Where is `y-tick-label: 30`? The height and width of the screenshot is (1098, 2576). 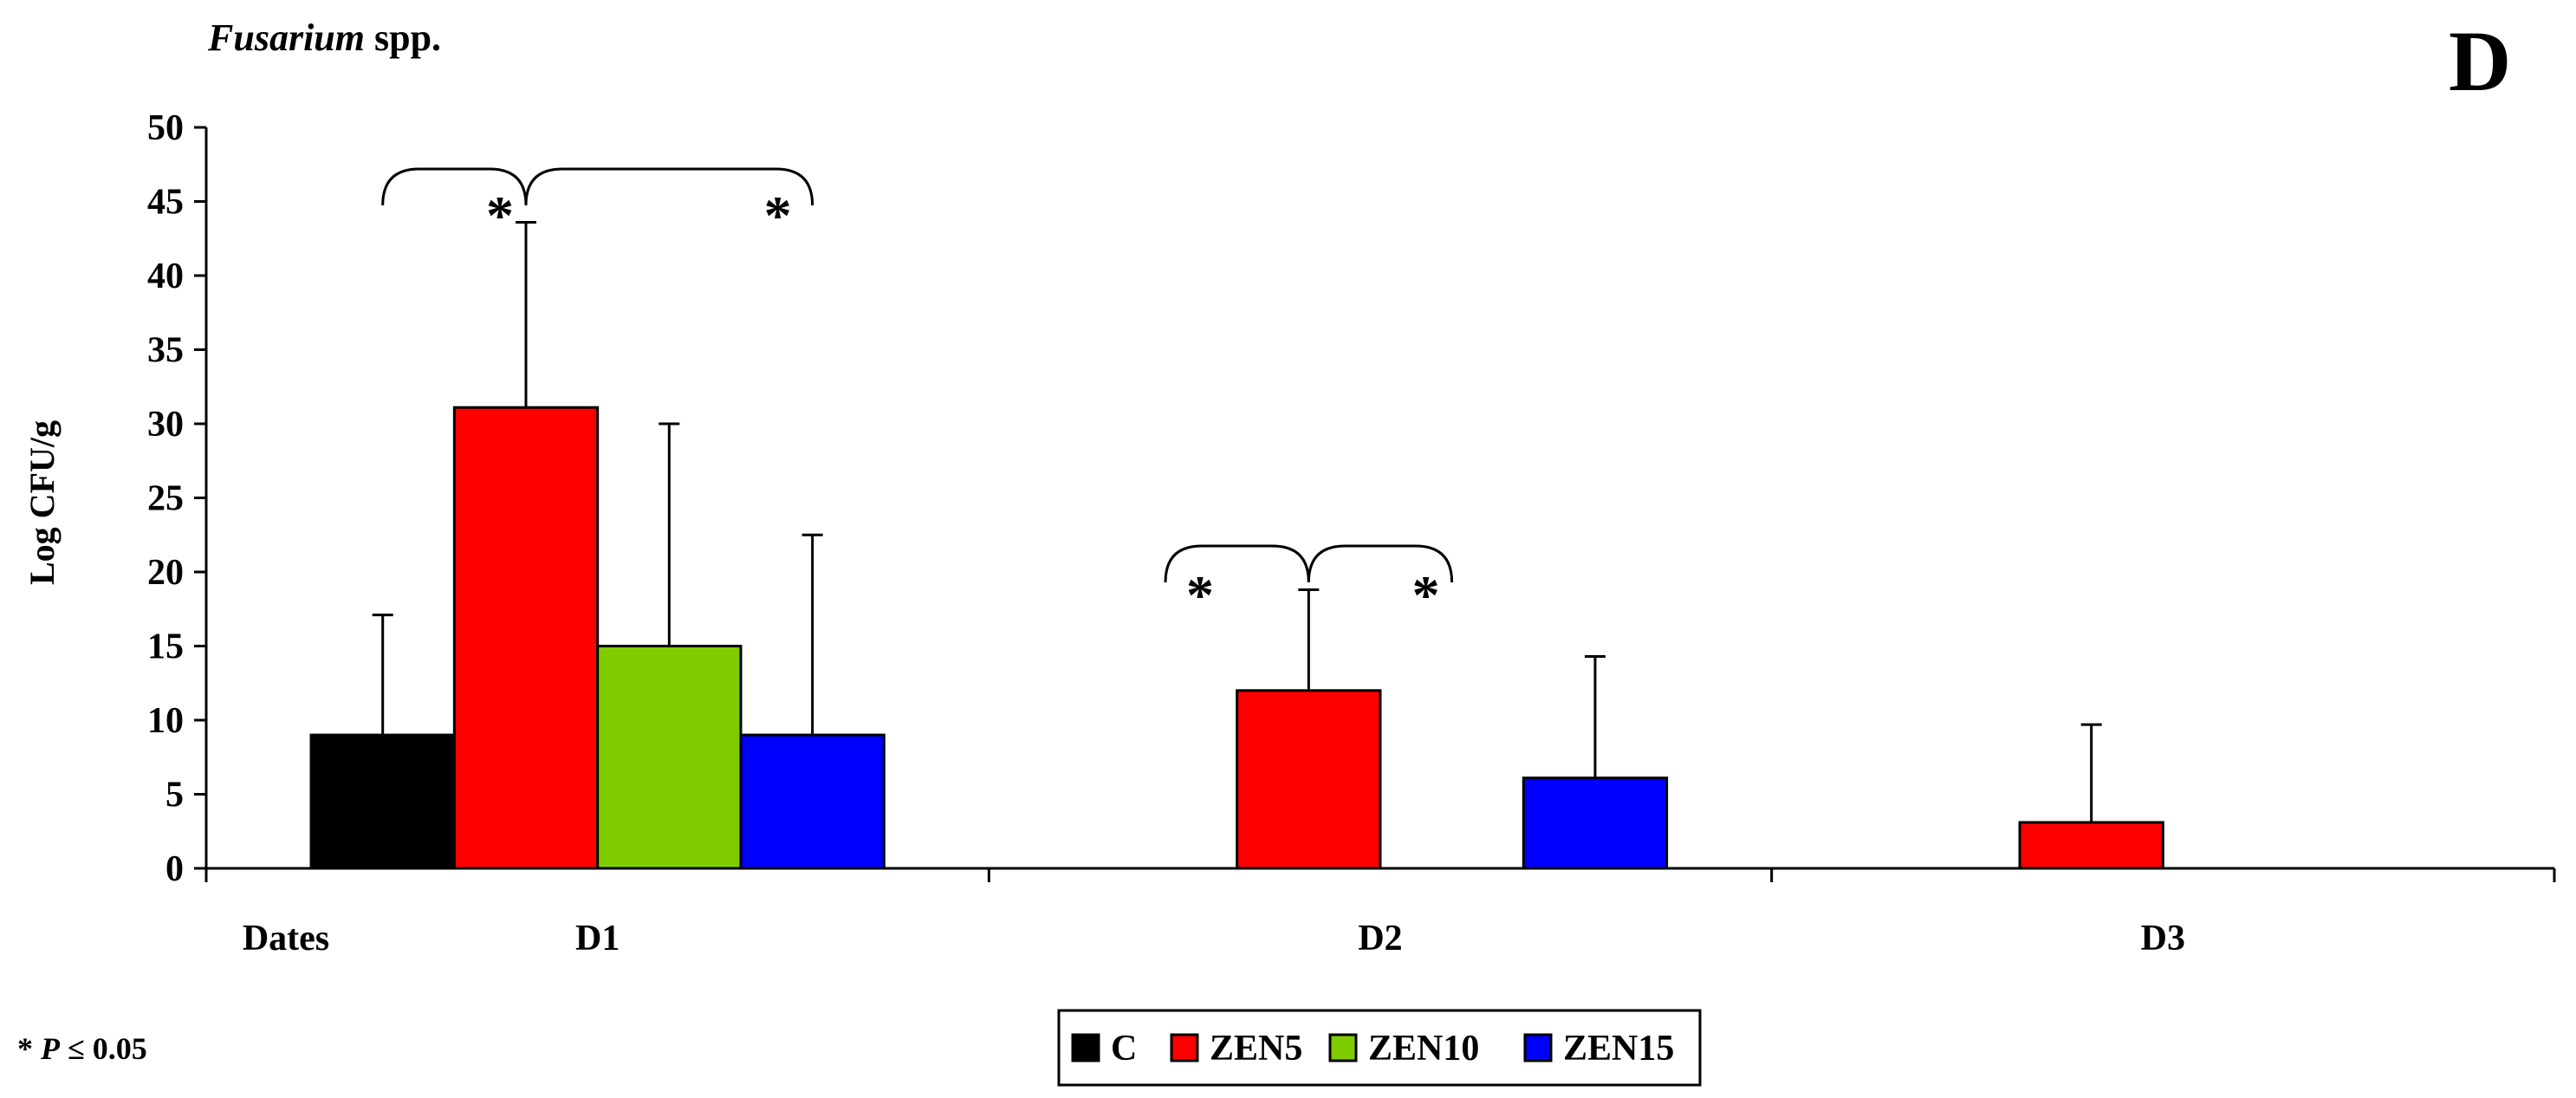 y-tick-label: 30 is located at coordinates (165, 425).